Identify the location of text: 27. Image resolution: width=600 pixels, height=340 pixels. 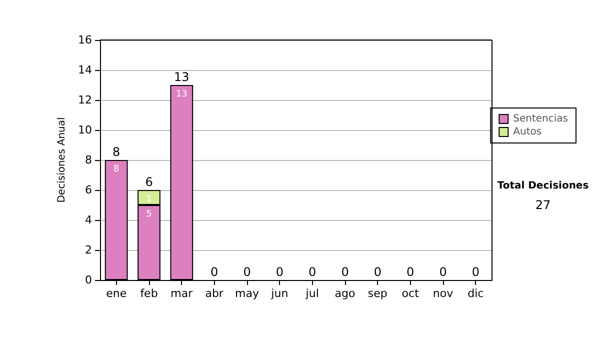
(543, 205).